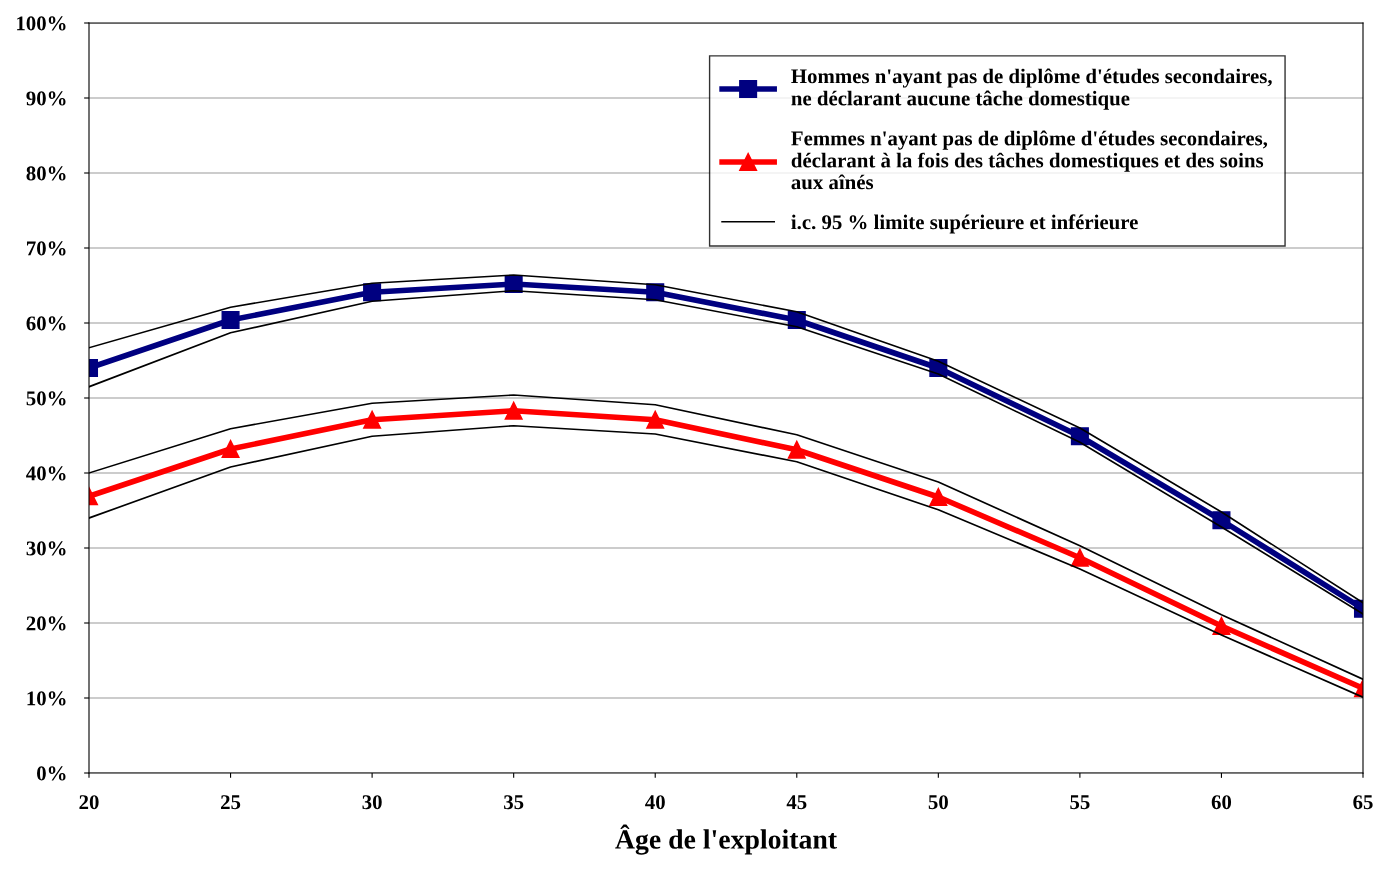 This screenshot has height=869, width=1379. What do you see at coordinates (46, 698) in the screenshot?
I see `y-tick-label: 10%` at bounding box center [46, 698].